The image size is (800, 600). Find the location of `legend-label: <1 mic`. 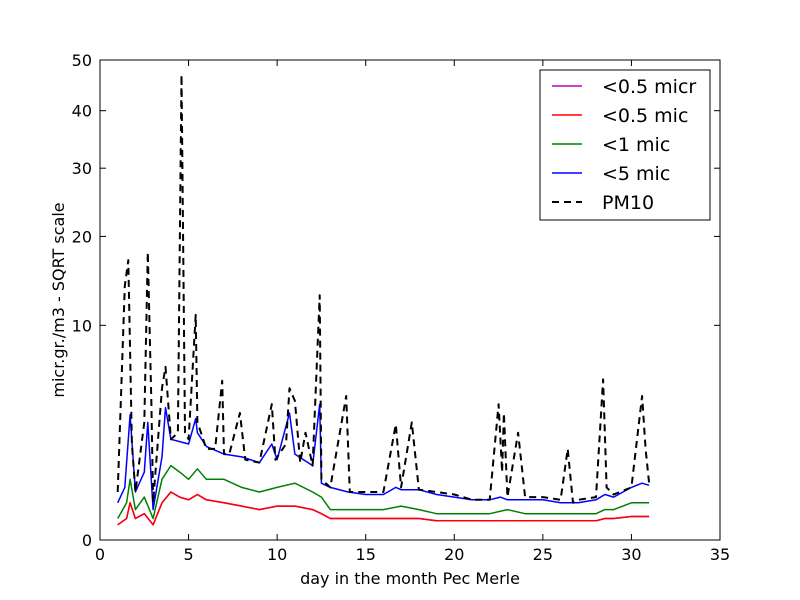

legend-label: <1 mic is located at coordinates (636, 145).